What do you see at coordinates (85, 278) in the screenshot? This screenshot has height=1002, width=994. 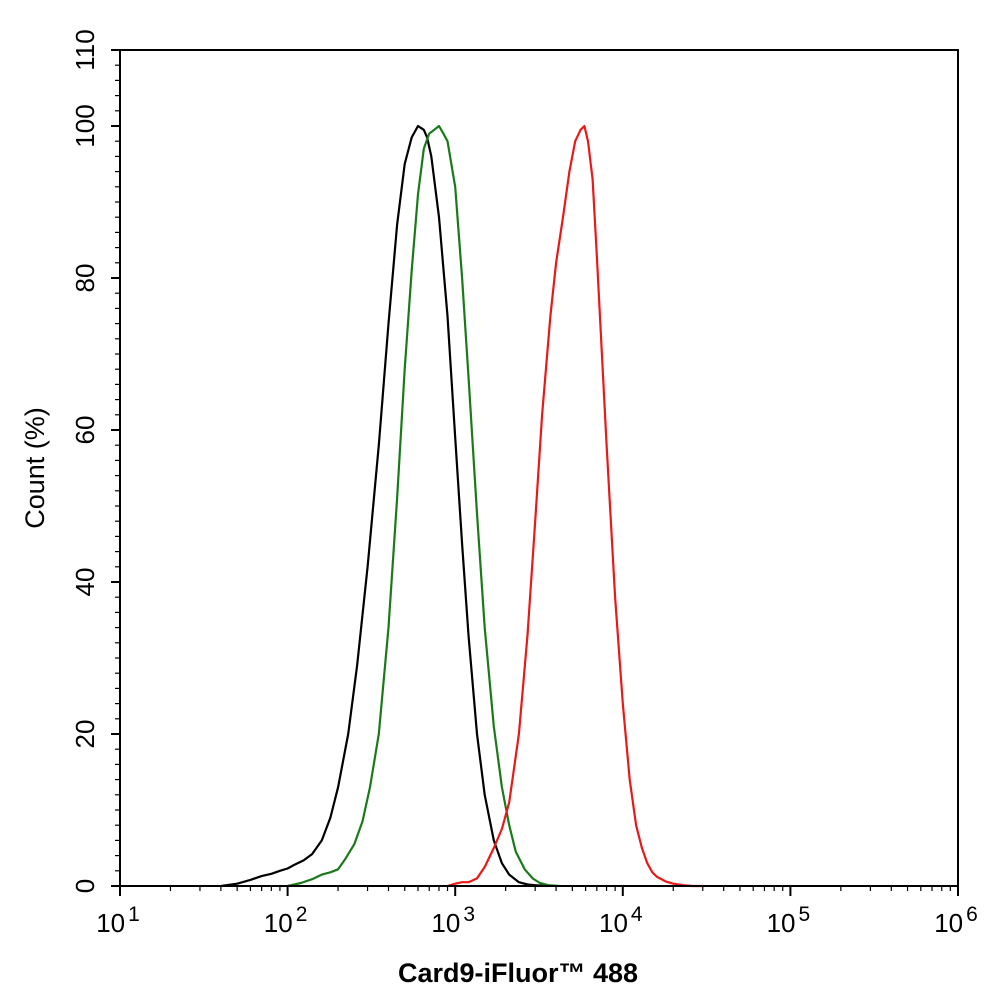 I see `y-tick-label: 80` at bounding box center [85, 278].